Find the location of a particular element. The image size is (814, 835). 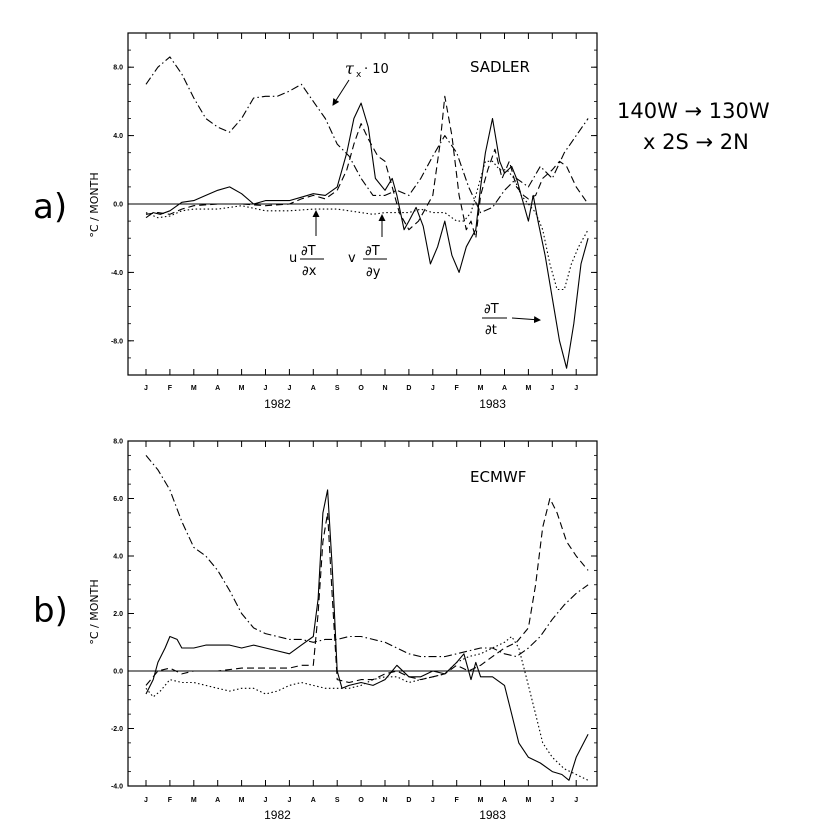

ytick-label: 6.0 is located at coordinates (118, 499).